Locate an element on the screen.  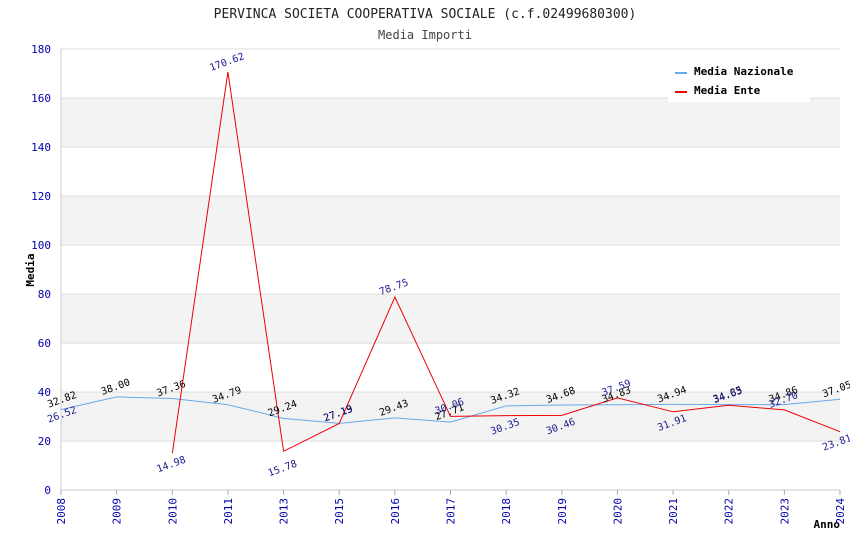
y-tick-label: 80 is located at coordinates (44, 294).